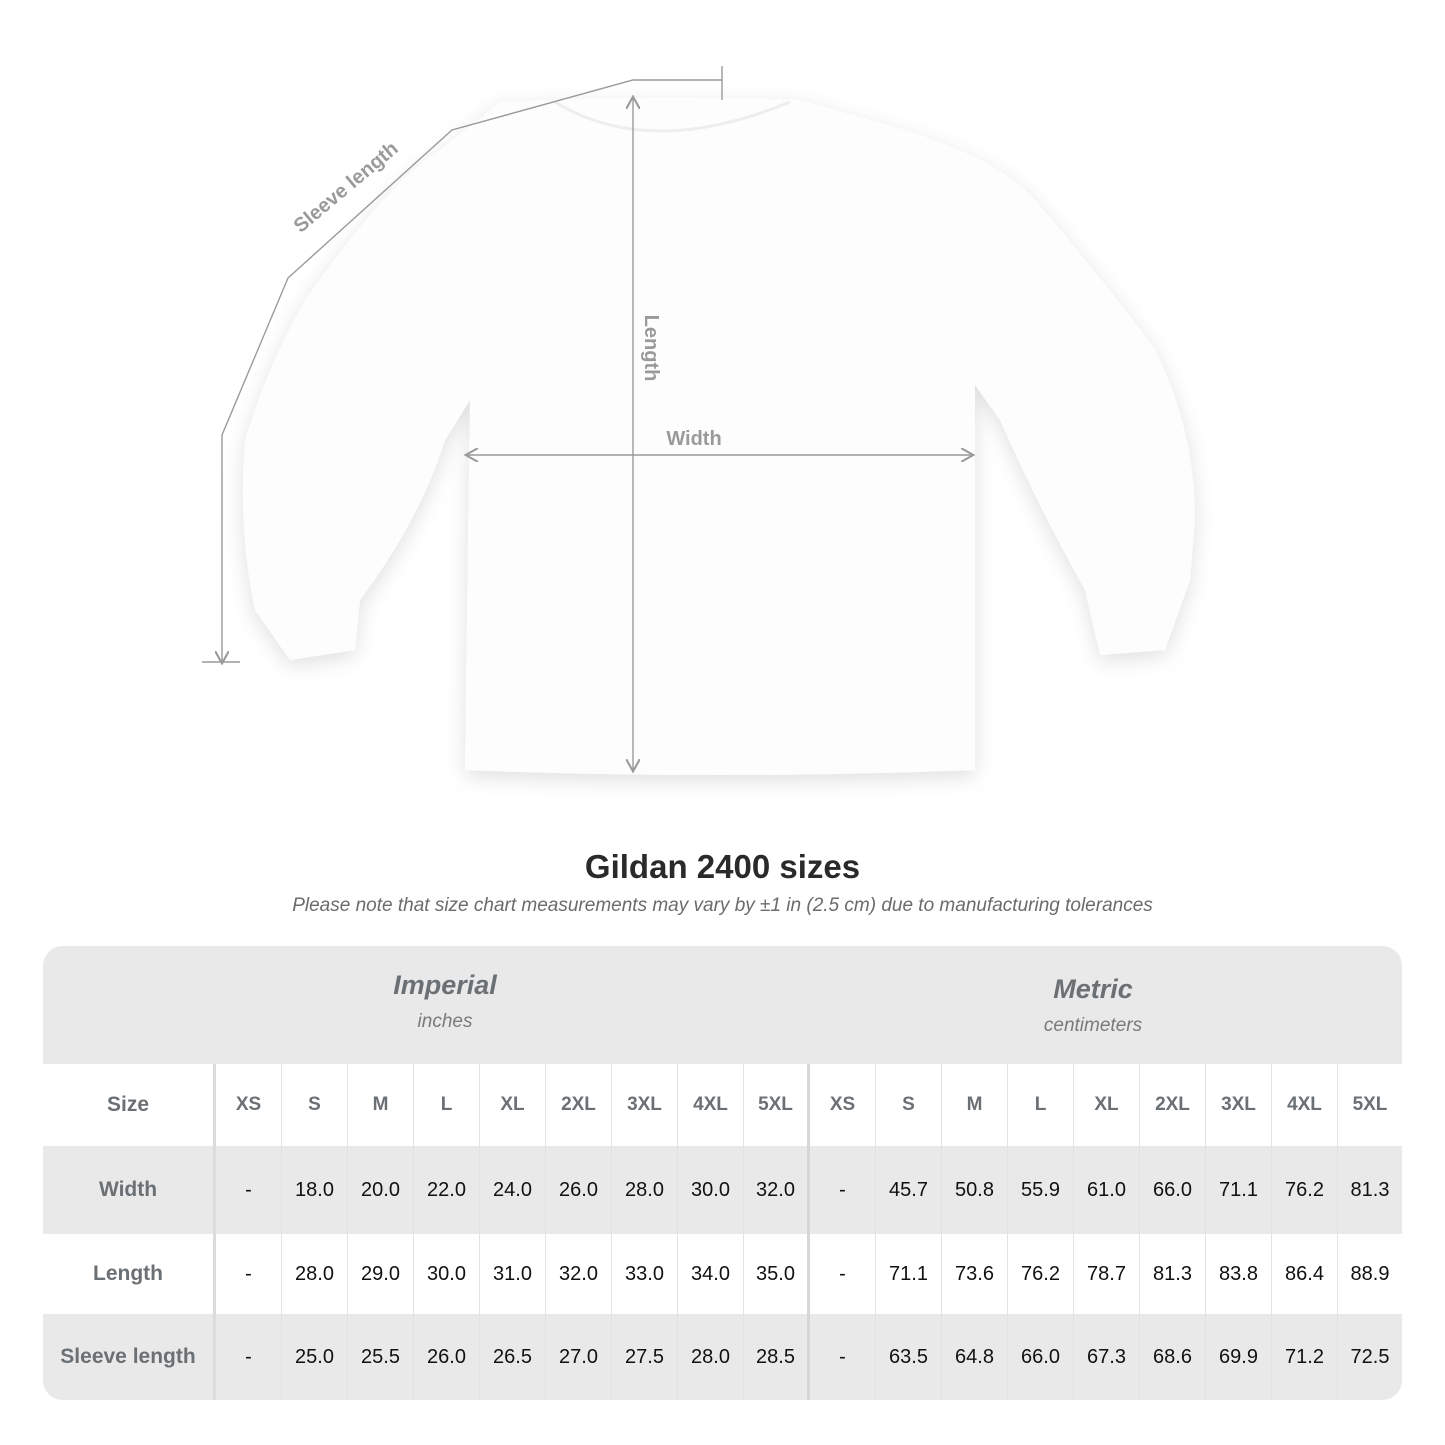 This screenshot has width=1445, height=1445. Describe the element at coordinates (1107, 1357) in the screenshot. I see `metric-value: 67.3` at that location.